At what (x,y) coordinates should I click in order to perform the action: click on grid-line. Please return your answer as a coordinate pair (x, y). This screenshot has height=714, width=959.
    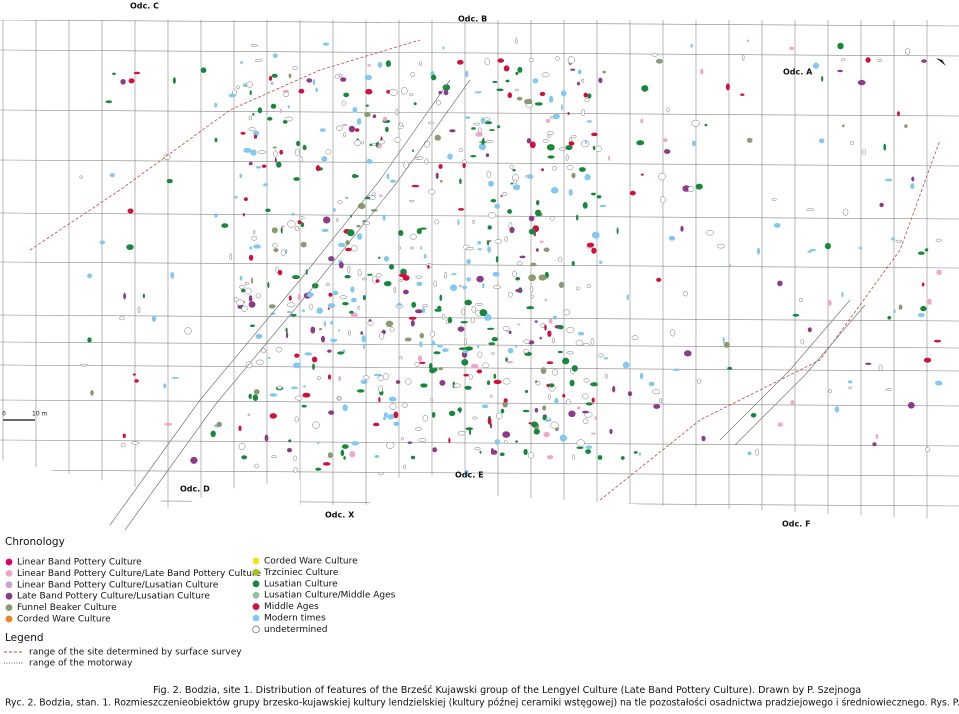
    Looking at the image, I should click on (479, 403).